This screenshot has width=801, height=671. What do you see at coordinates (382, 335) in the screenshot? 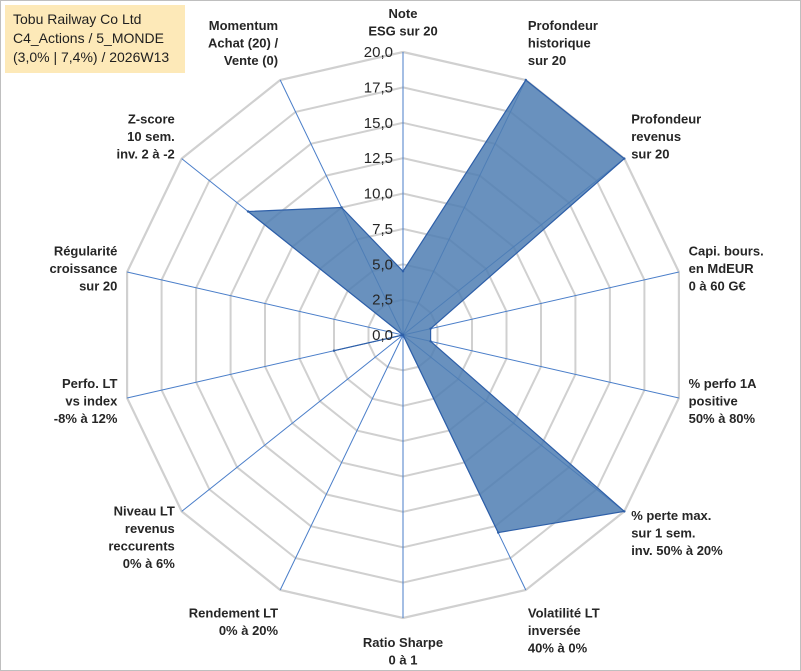
I see `tick-label: 0,0` at bounding box center [382, 335].